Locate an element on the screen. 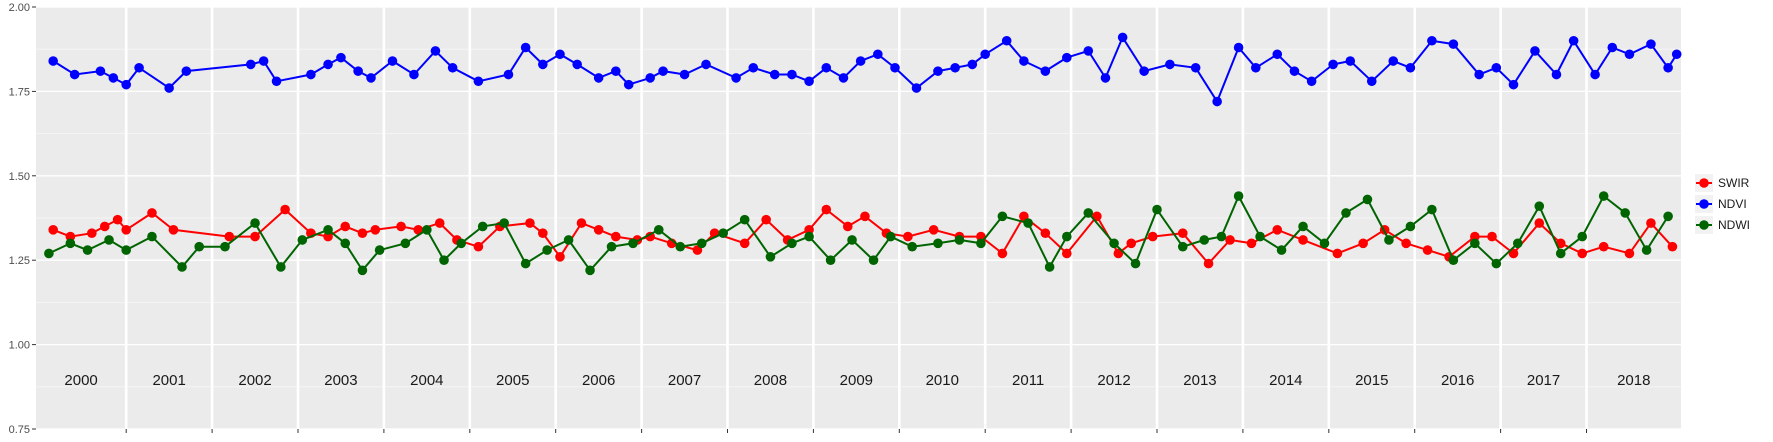 The height and width of the screenshot is (442, 1773). ndwi-legend-label: NDWI is located at coordinates (1734, 225).